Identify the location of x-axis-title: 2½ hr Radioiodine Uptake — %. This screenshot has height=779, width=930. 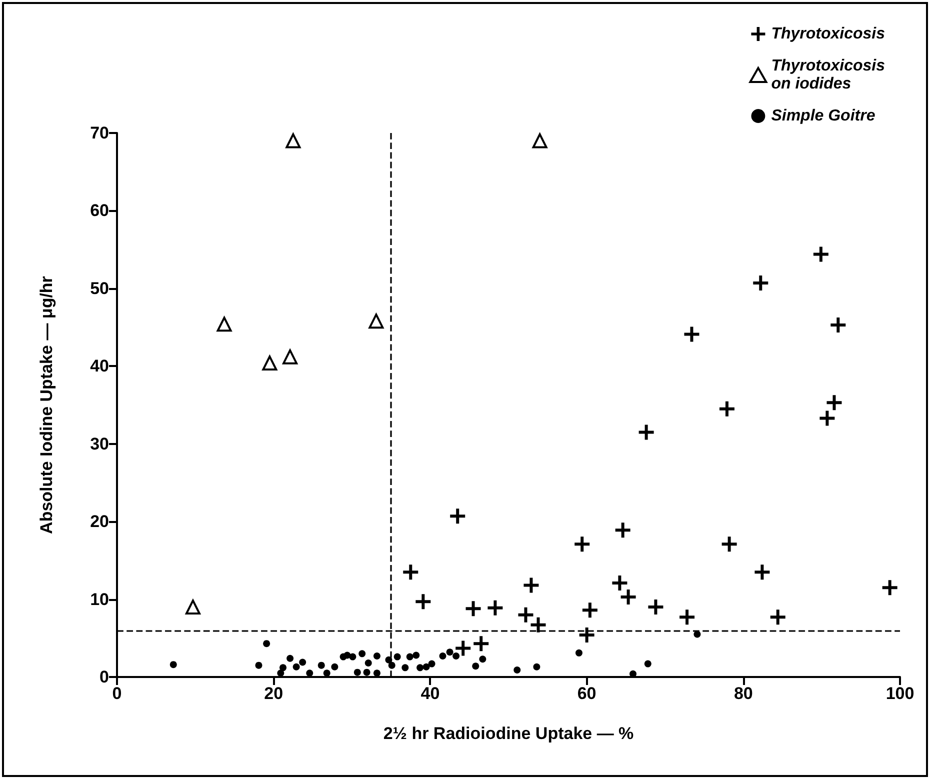
(508, 733).